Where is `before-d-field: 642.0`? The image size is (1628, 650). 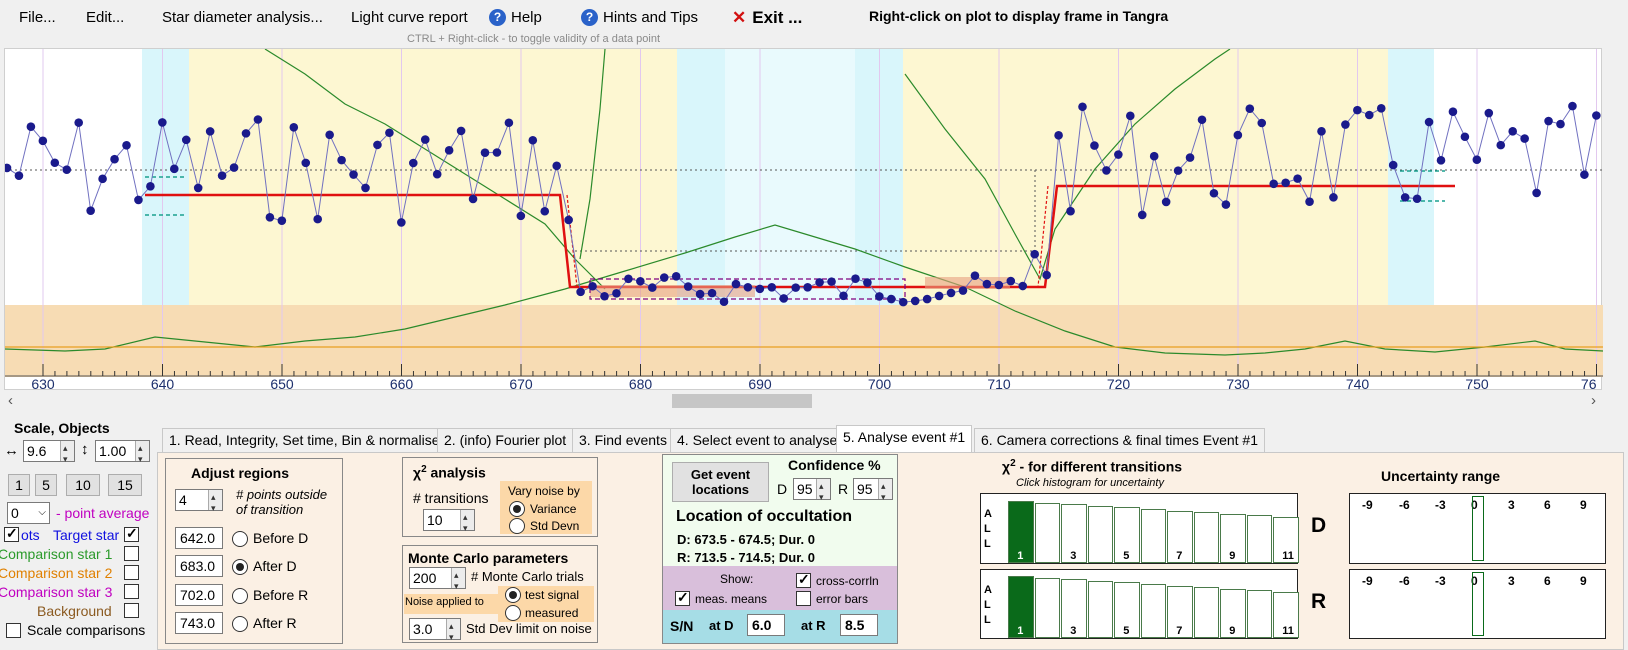 before-d-field: 642.0 is located at coordinates (199, 538).